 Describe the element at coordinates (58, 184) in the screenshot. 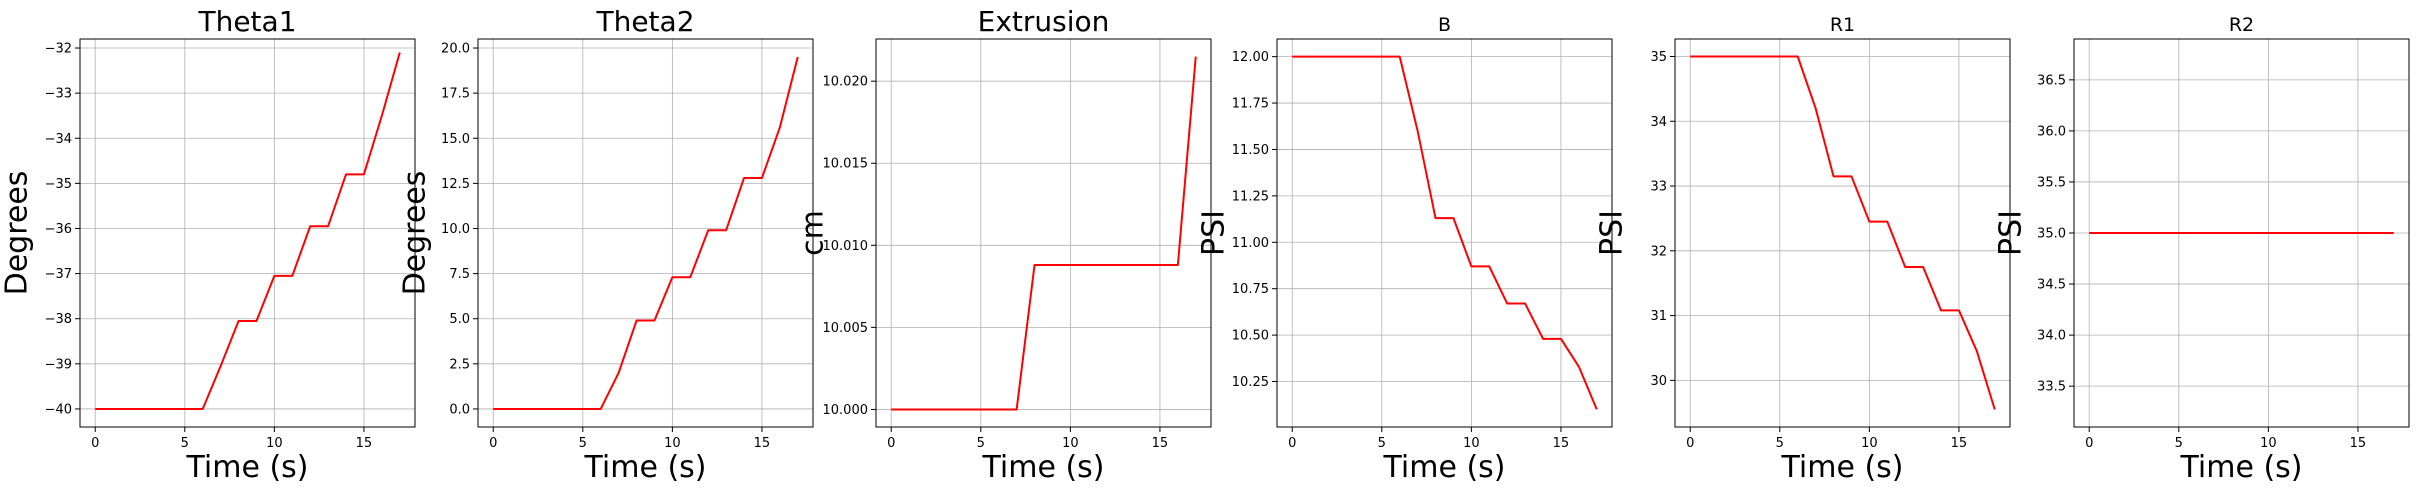

I see `y-tick-label: −35` at that location.